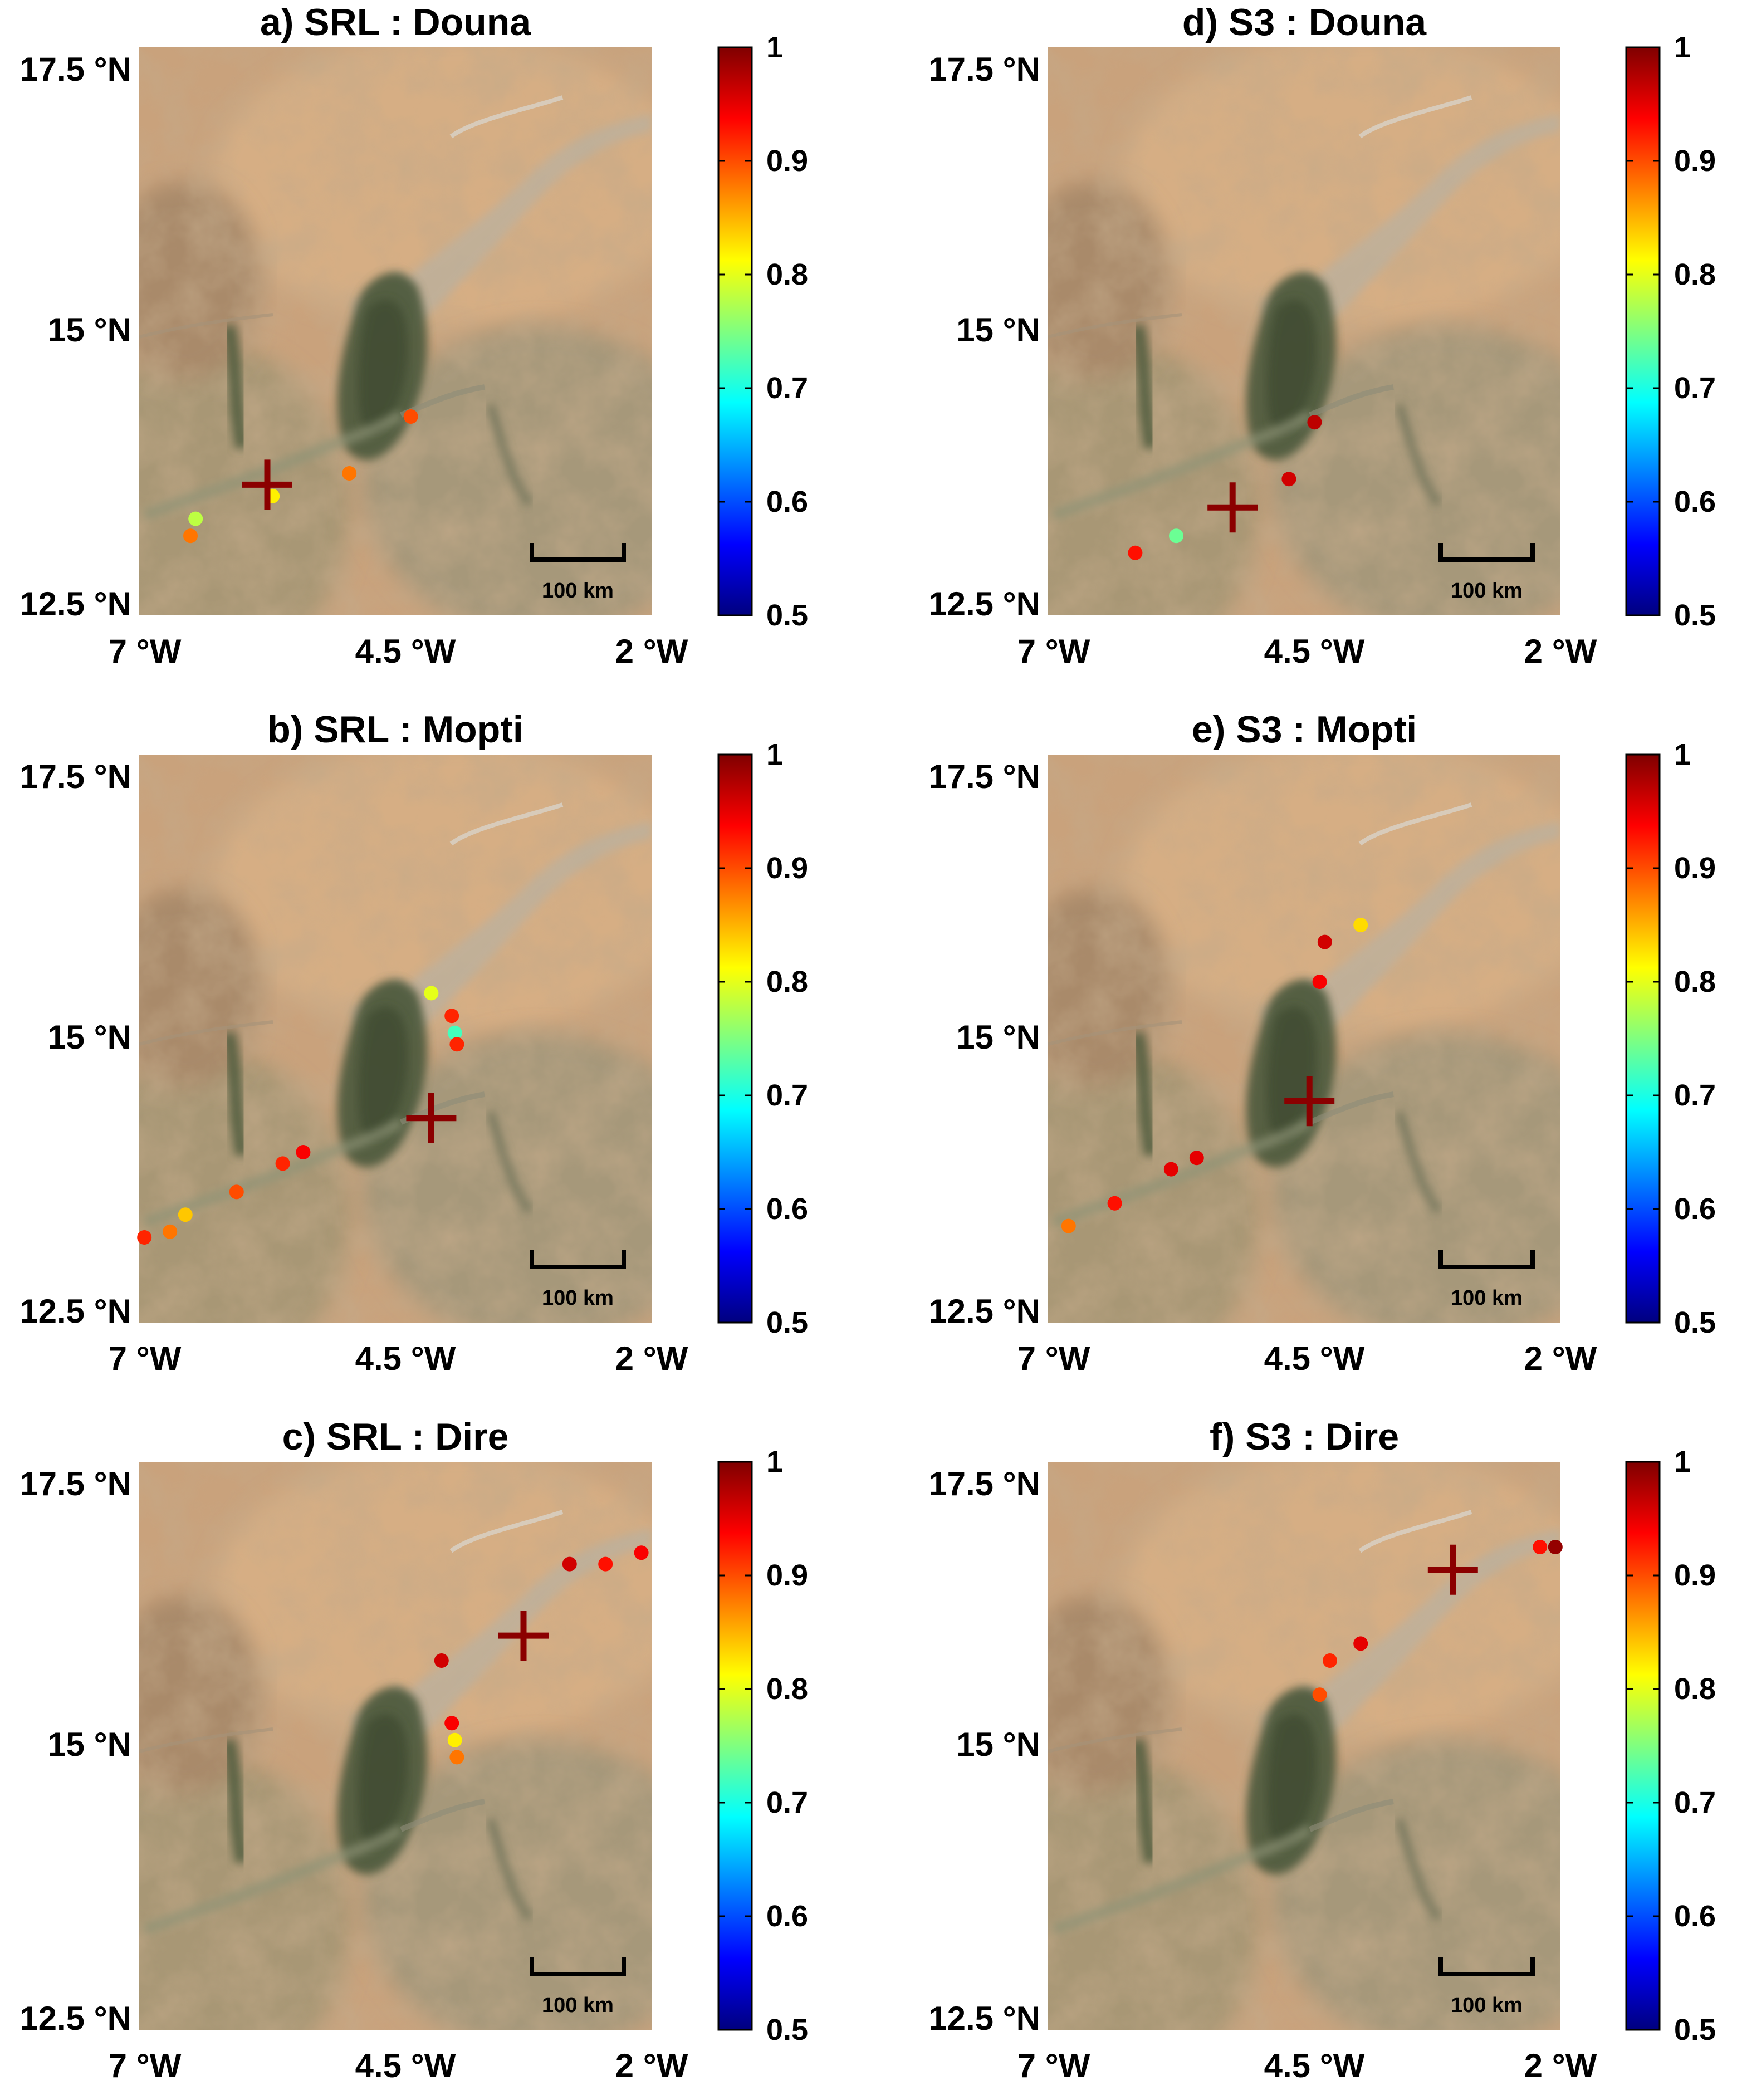 This screenshot has height=2100, width=1737. Describe the element at coordinates (1304, 1437) in the screenshot. I see `panel-title: f) S3 : Dire` at that location.